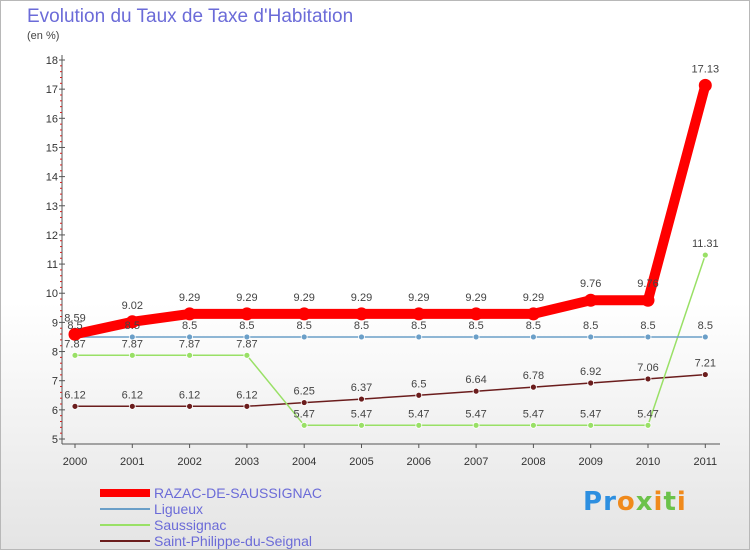  What do you see at coordinates (179, 509) in the screenshot?
I see `legend-label: Ligueux` at bounding box center [179, 509].